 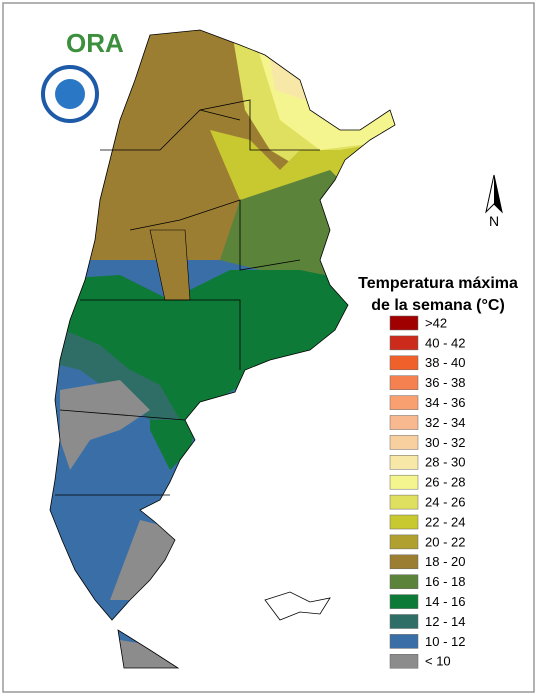 What do you see at coordinates (82, 75) in the screenshot?
I see `logos: ORA` at bounding box center [82, 75].